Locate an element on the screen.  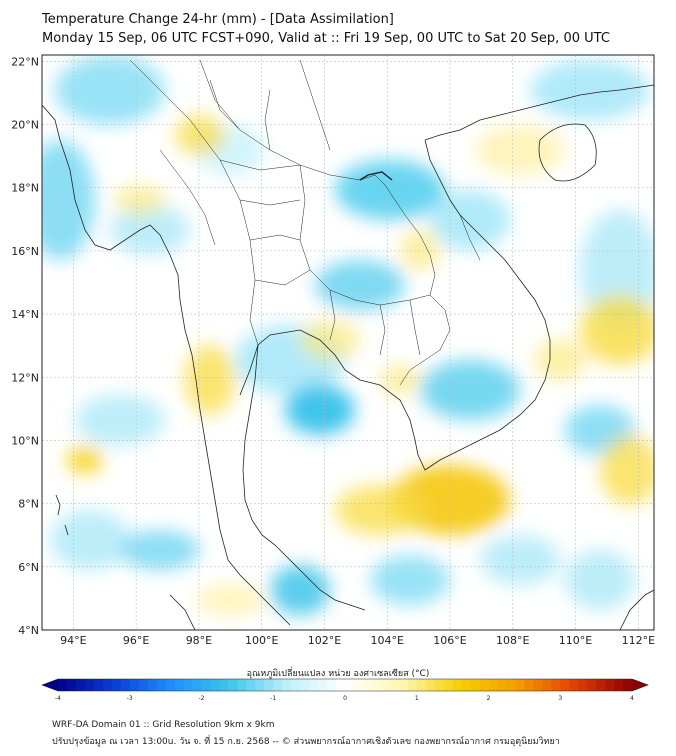
latitude-tick-label: 6°N is located at coordinates (28, 567).